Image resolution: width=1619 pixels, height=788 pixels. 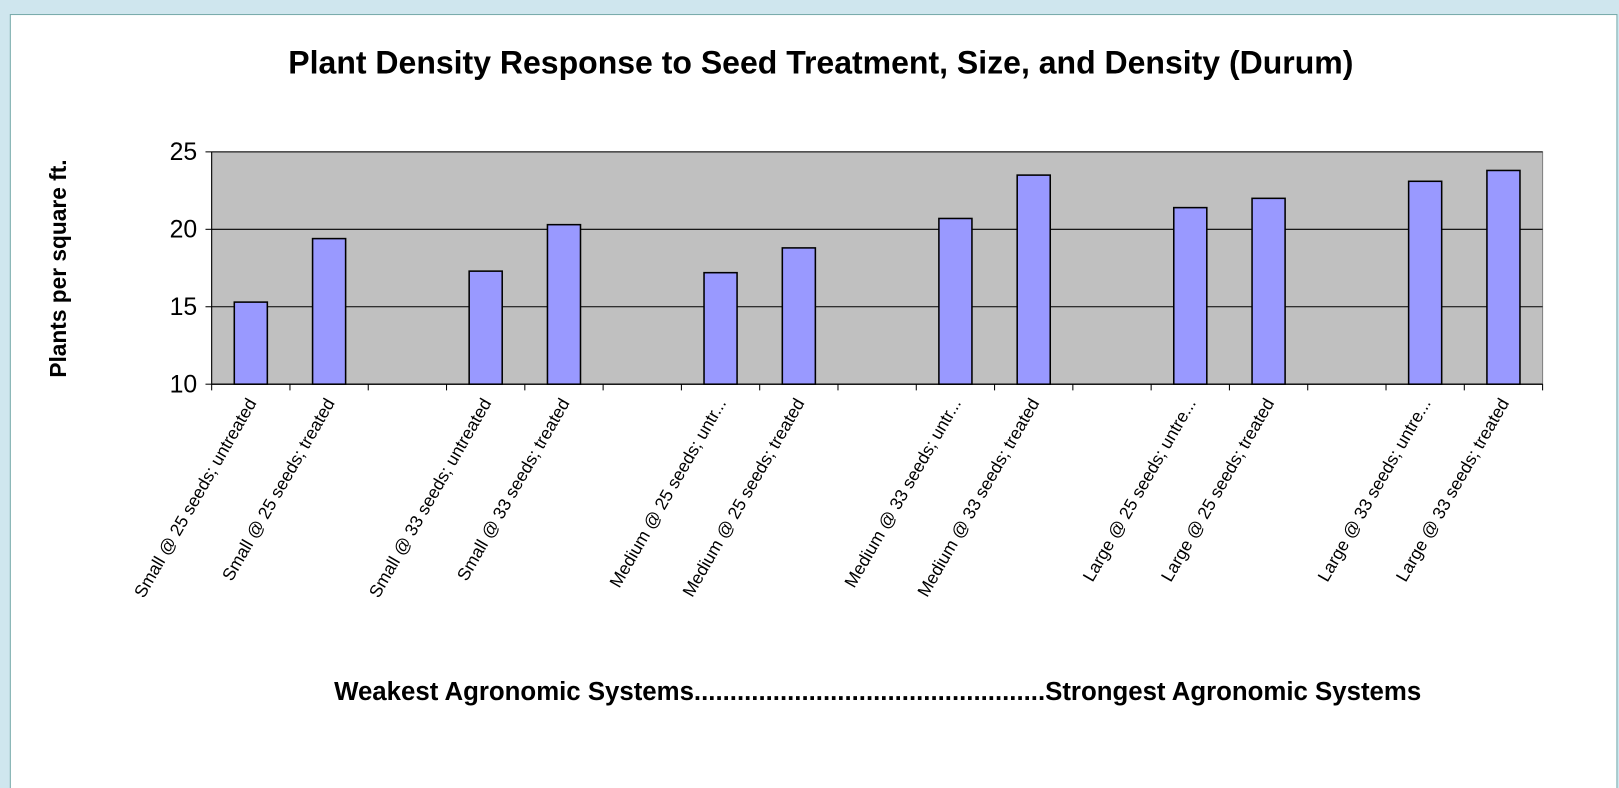 I want to click on y-tick-label: 15, so click(x=184, y=307).